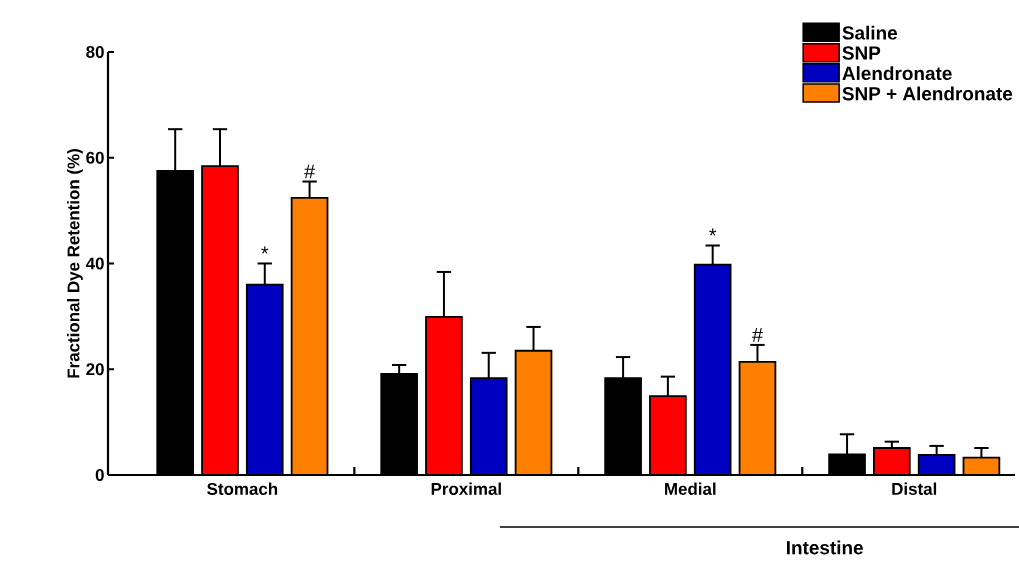  I want to click on legend-label: SNP, so click(861, 53).